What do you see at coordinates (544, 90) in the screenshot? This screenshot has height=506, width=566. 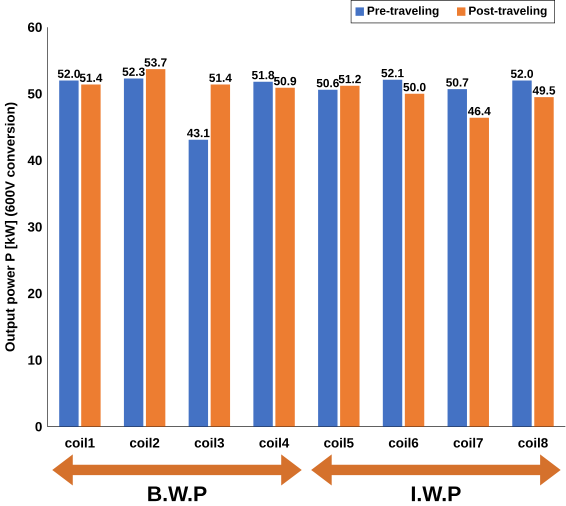 I see `data-label: 49.5` at bounding box center [544, 90].